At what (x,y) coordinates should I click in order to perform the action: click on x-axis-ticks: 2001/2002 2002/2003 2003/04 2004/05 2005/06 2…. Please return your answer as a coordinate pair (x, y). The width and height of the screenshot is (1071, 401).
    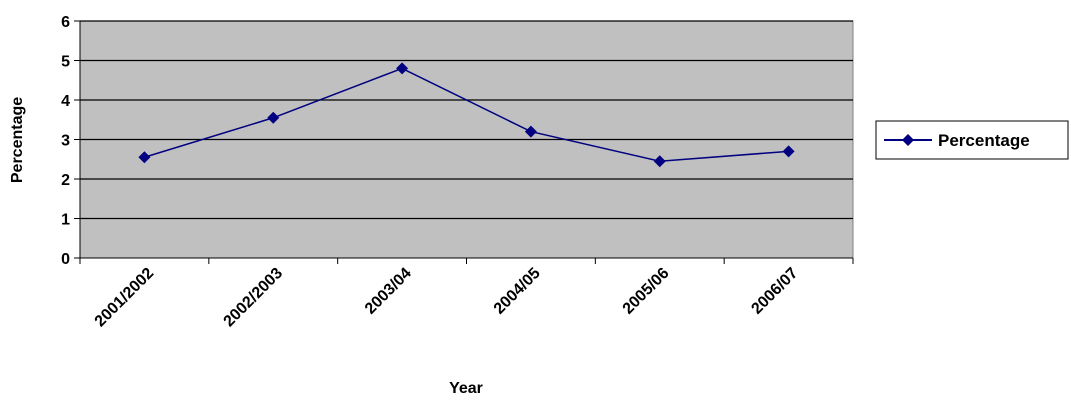
    Looking at the image, I should click on (466, 294).